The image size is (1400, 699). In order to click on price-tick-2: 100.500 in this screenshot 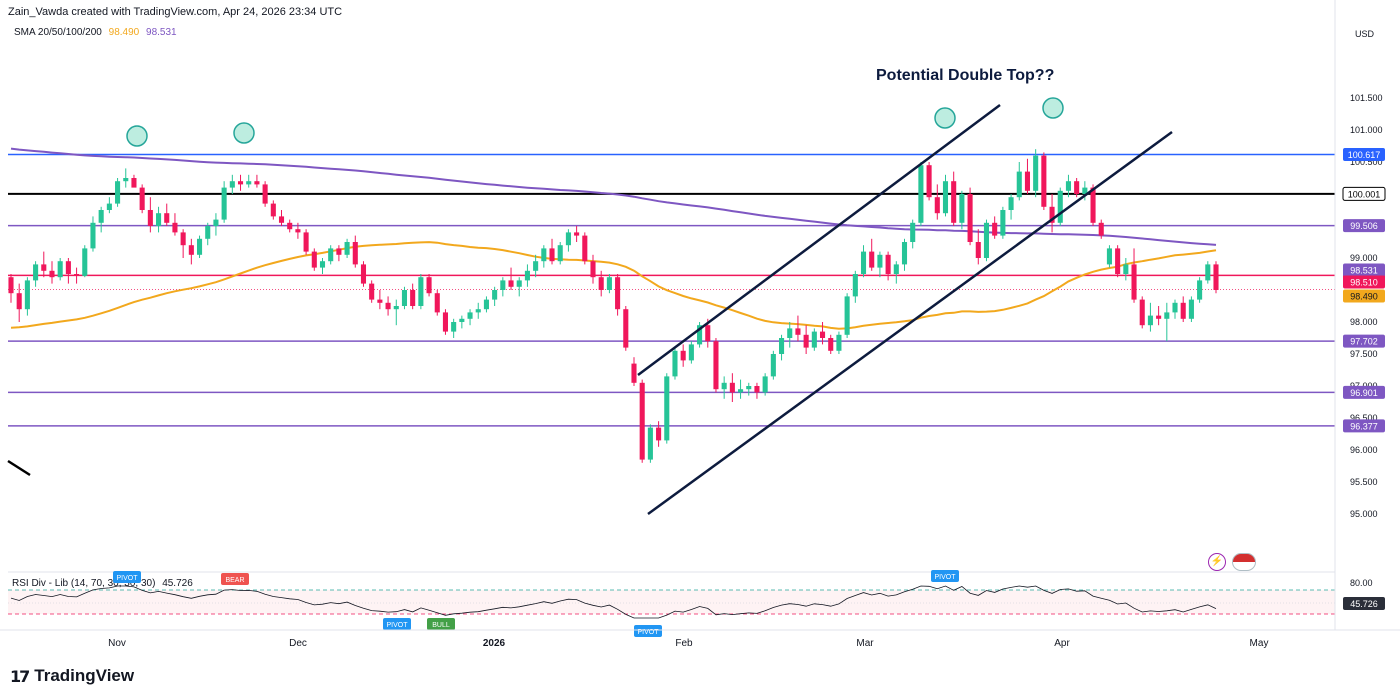, I will do `click(1366, 162)`.